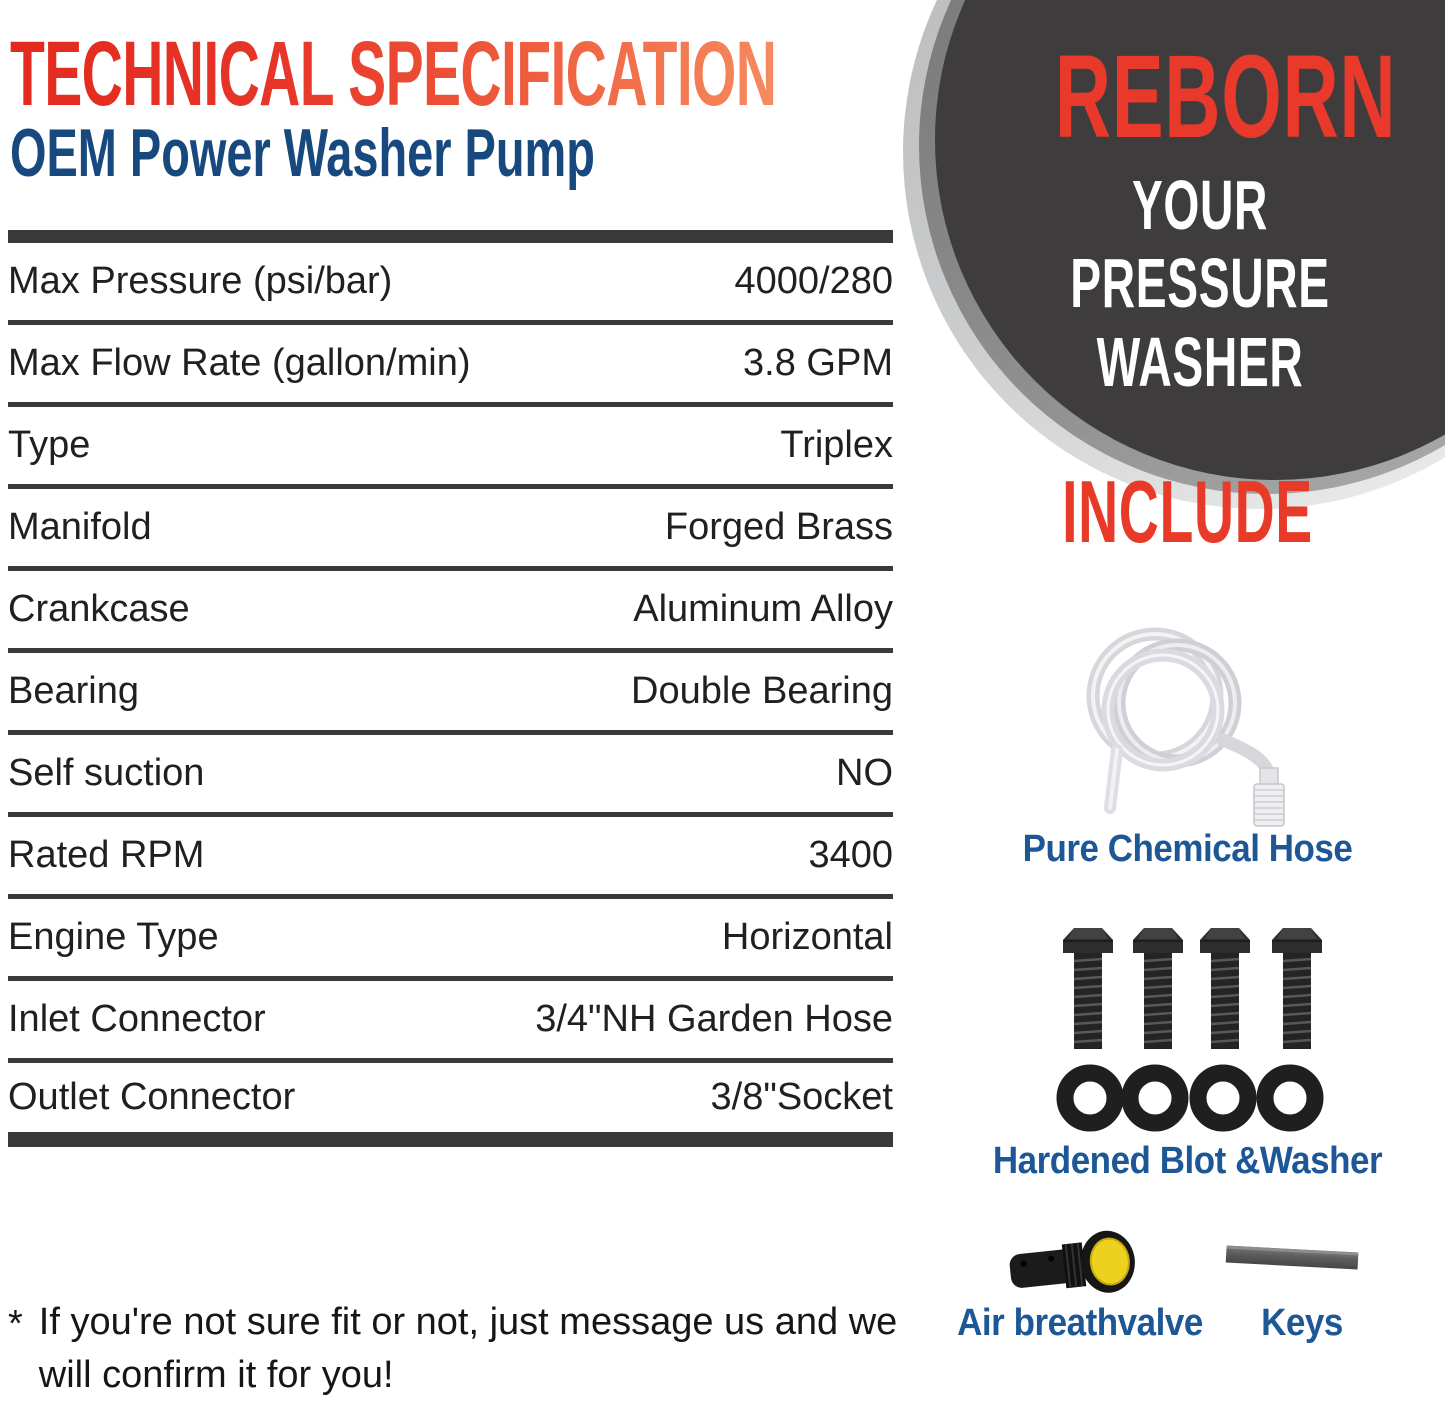 This screenshot has width=1445, height=1408. Describe the element at coordinates (152, 1097) in the screenshot. I see `spec-label: Outlet Connector` at that location.